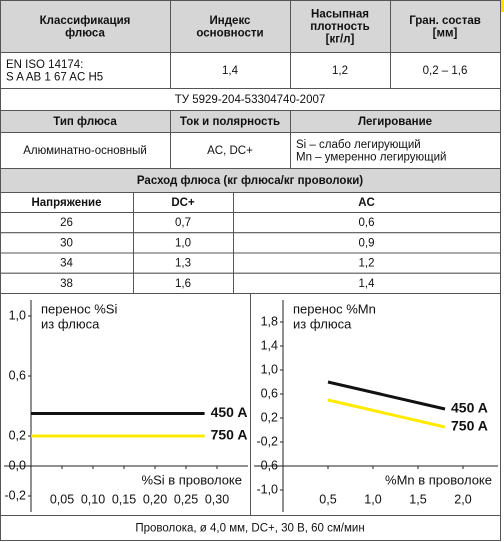 The width and height of the screenshot is (504, 542). I want to click on cell-text: AC, DC+, so click(230, 151).